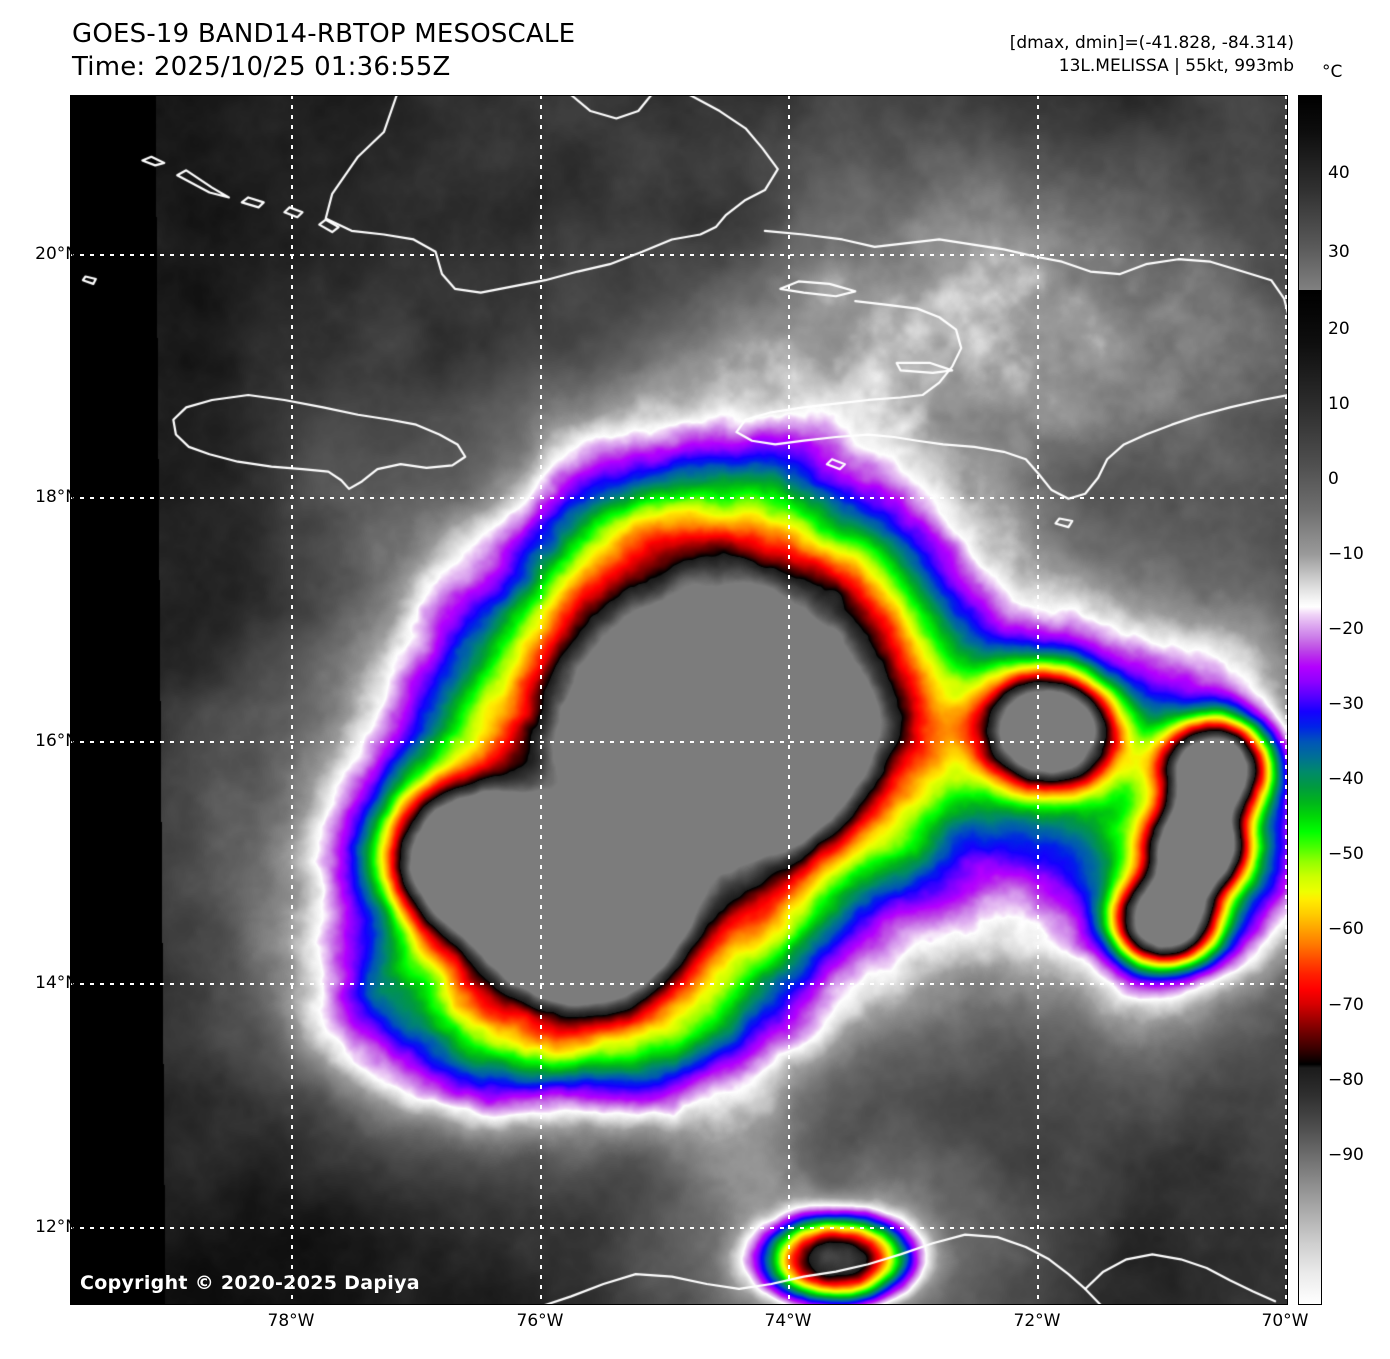  I want to click on x-axis-tick-74: 74°W, so click(788, 1321).